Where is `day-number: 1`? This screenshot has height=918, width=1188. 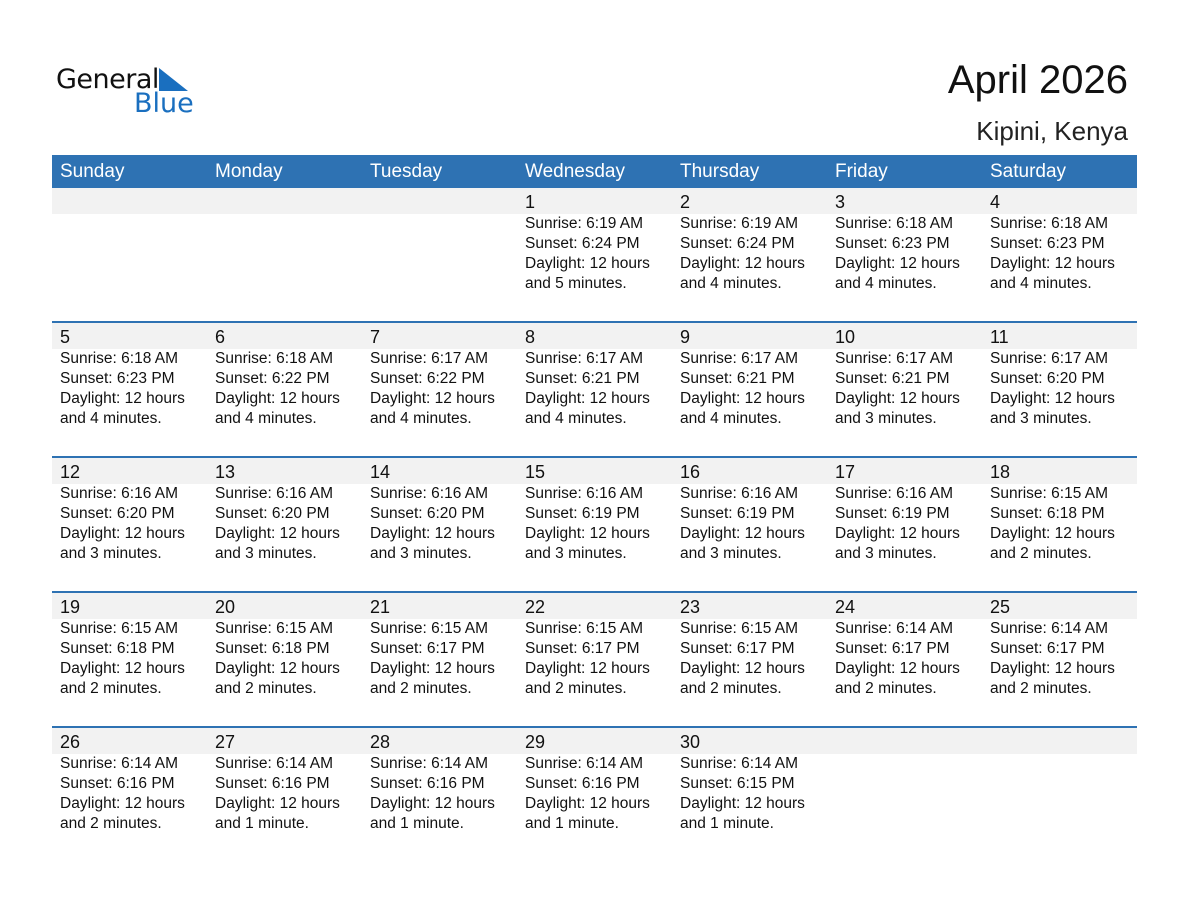 day-number: 1 is located at coordinates (530, 202).